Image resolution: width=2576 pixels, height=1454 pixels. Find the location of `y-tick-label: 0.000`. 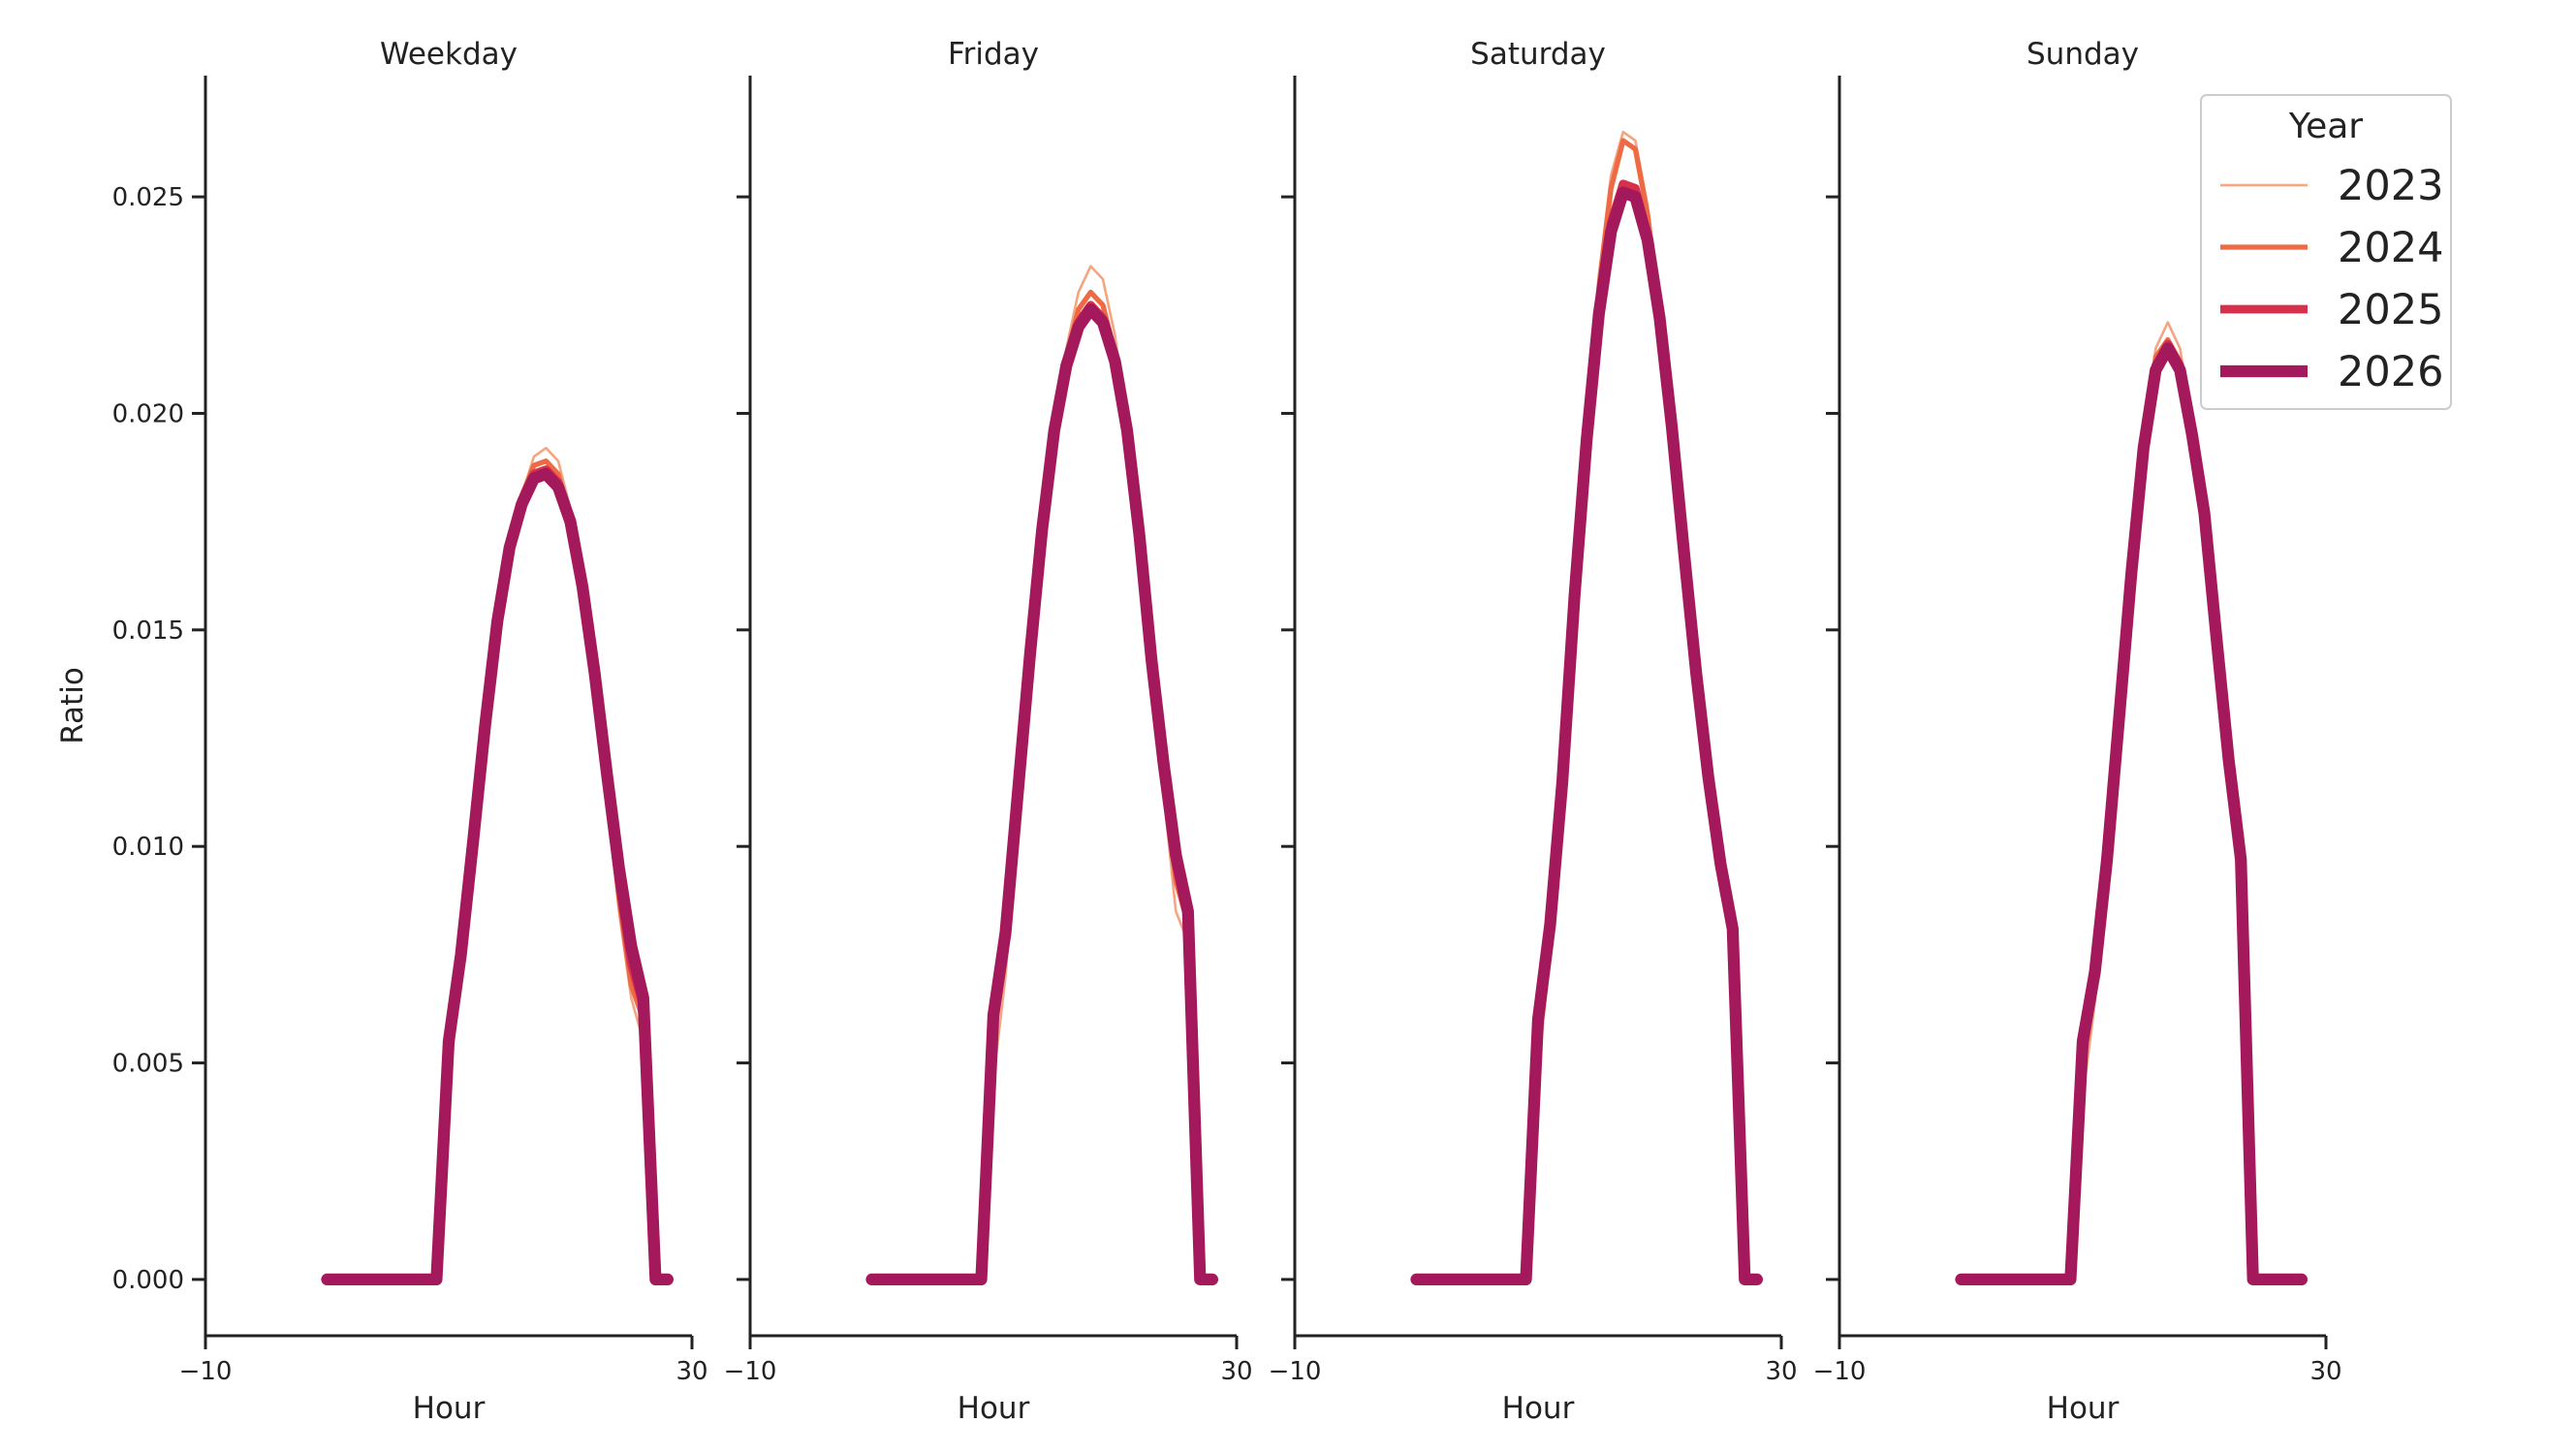

y-tick-label: 0.000 is located at coordinates (148, 1280).